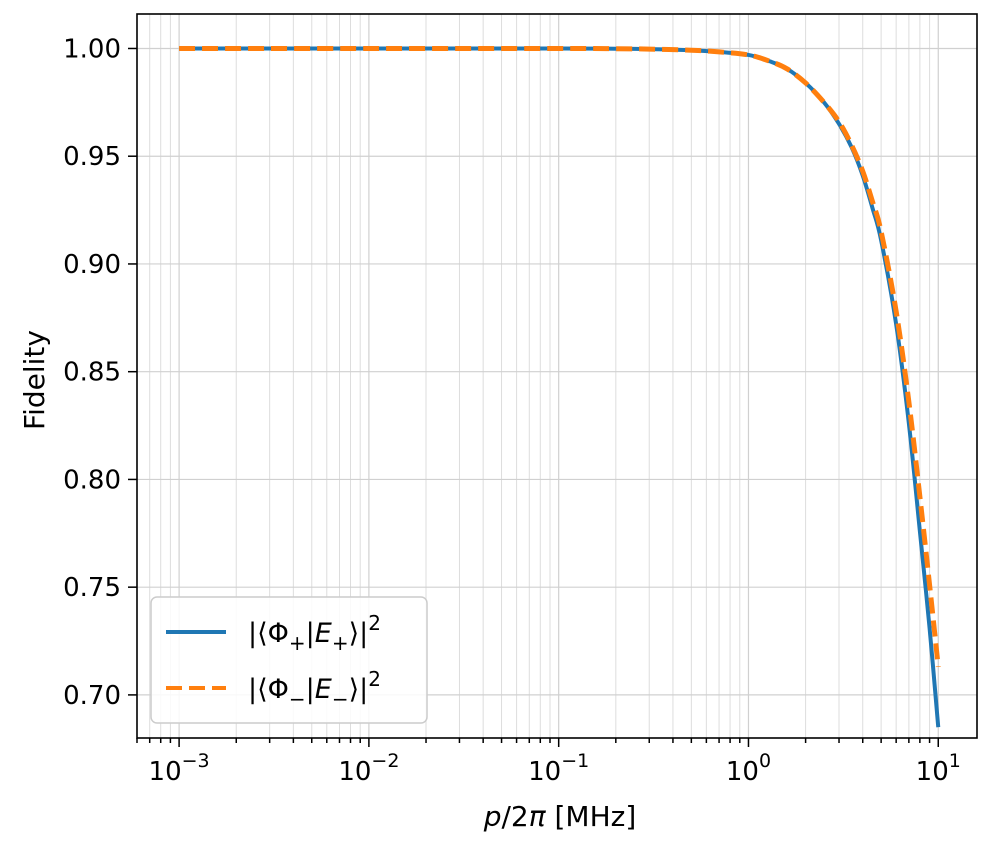 This screenshot has width=996, height=851. I want to click on y-tick-label: 0.75, so click(92, 588).